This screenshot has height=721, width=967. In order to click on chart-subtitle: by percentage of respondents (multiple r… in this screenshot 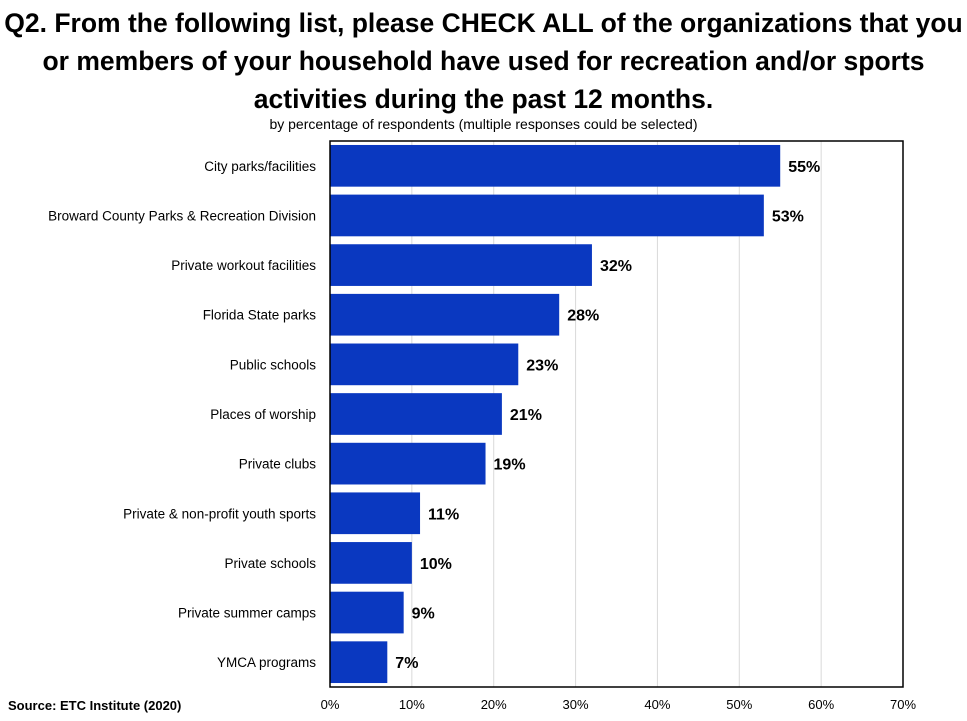, I will do `click(483, 124)`.